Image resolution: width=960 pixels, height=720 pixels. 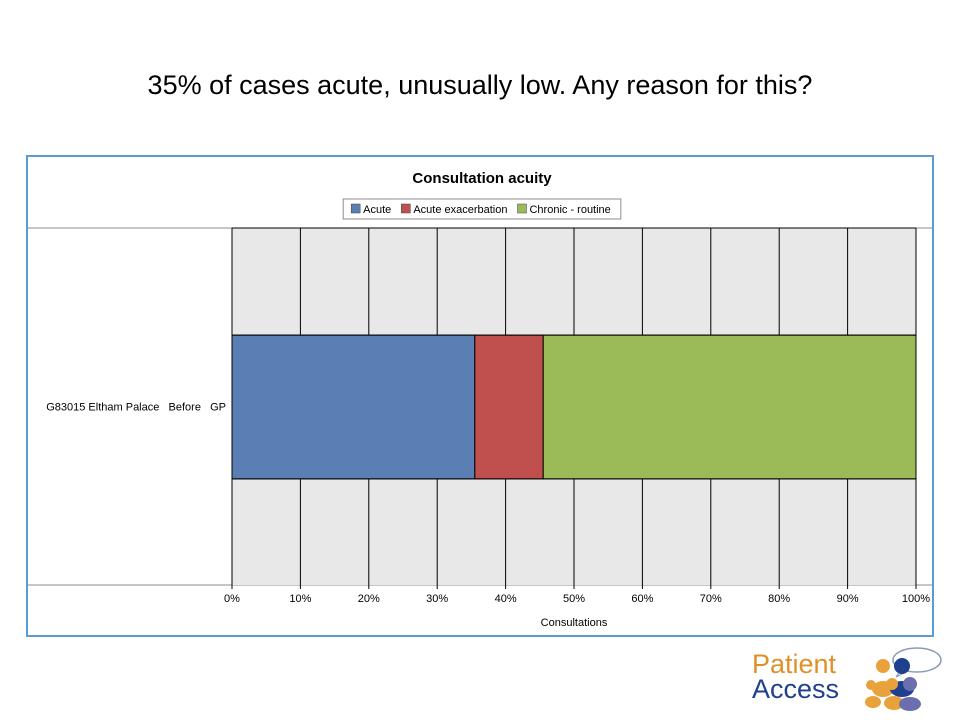 What do you see at coordinates (903, 679) in the screenshot?
I see `people-speech-icon` at bounding box center [903, 679].